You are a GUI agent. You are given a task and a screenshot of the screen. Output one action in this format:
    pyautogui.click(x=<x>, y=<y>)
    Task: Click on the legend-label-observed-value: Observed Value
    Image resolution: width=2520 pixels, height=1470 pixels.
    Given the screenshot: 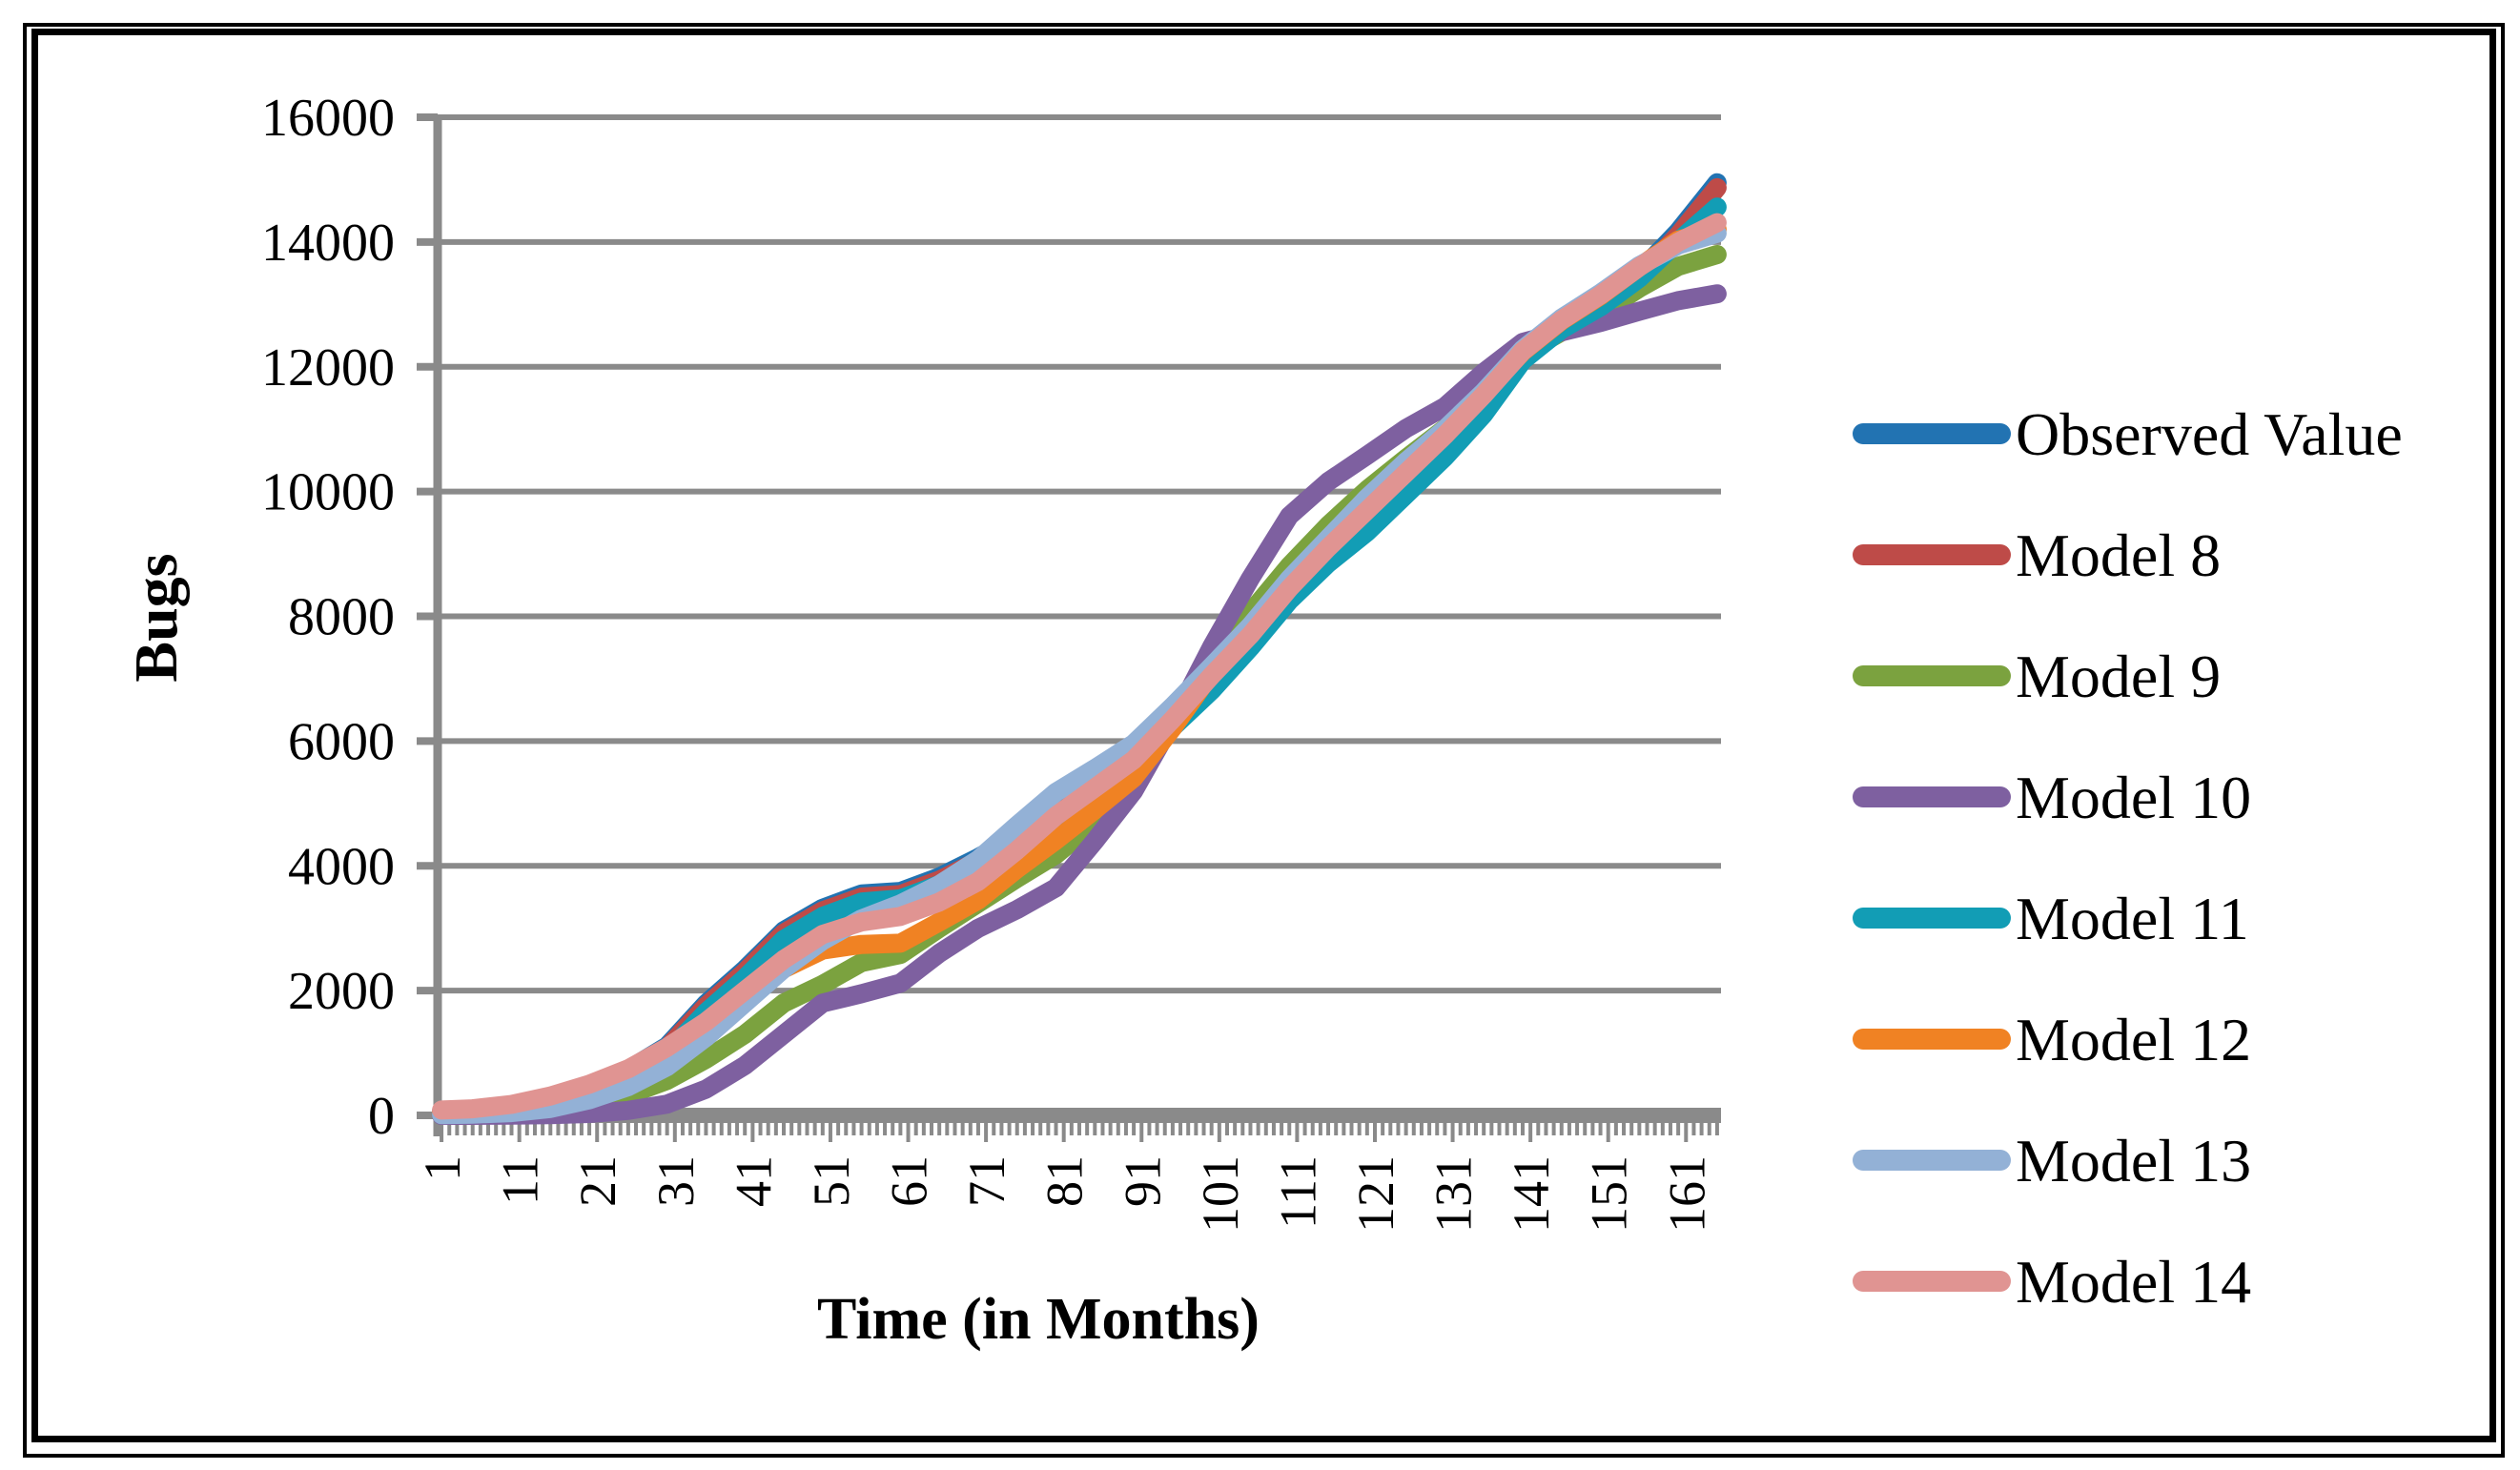 What is the action you would take?
    pyautogui.click(x=2209, y=434)
    